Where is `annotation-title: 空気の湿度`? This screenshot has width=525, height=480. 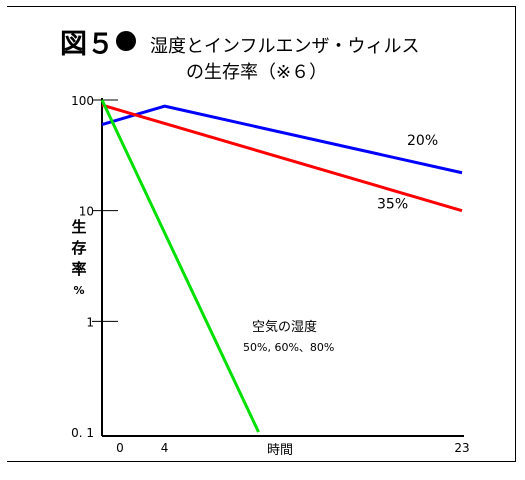 annotation-title: 空気の湿度 is located at coordinates (284, 327).